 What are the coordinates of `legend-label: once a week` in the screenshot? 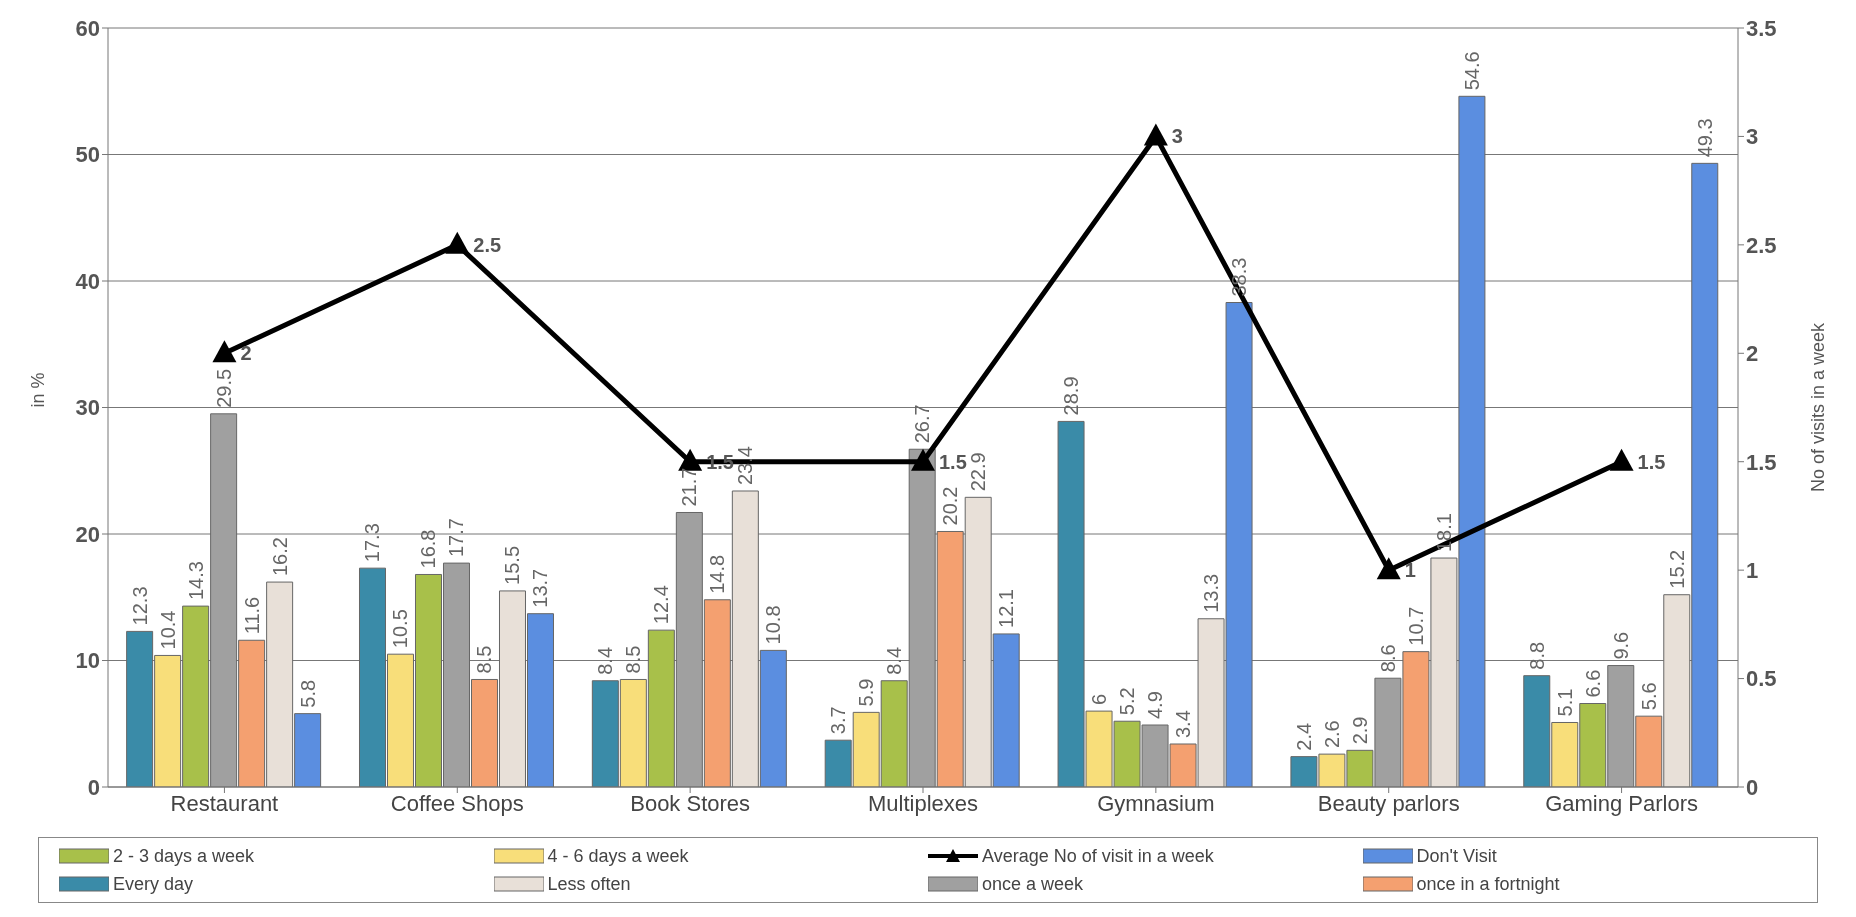 It's located at (1033, 884).